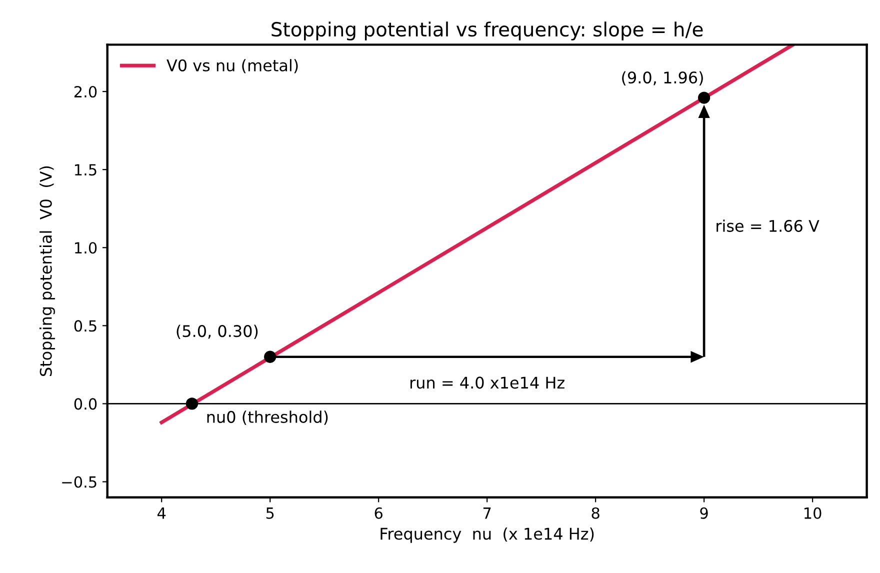  Describe the element at coordinates (85, 404) in the screenshot. I see `y-tick-label: 0.0` at that location.